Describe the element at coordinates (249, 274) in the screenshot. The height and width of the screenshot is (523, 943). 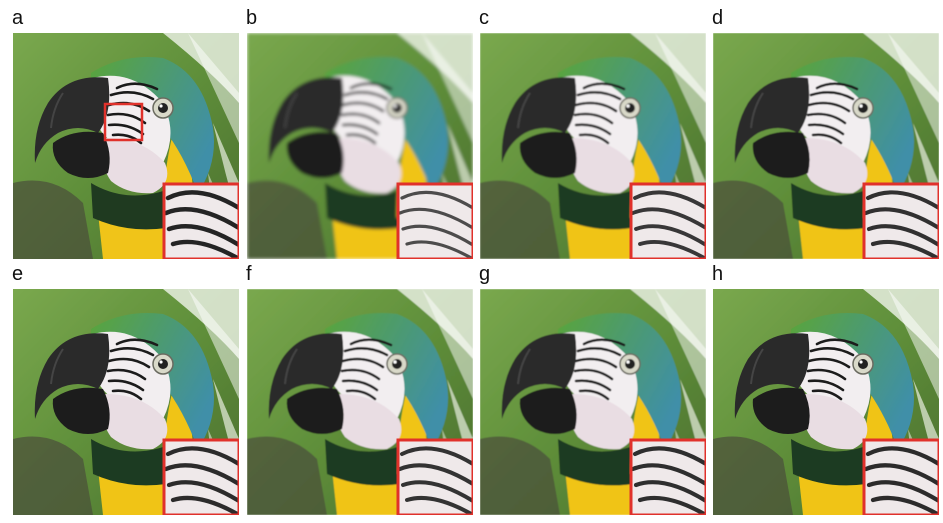
I see `panel-label-f: f` at that location.